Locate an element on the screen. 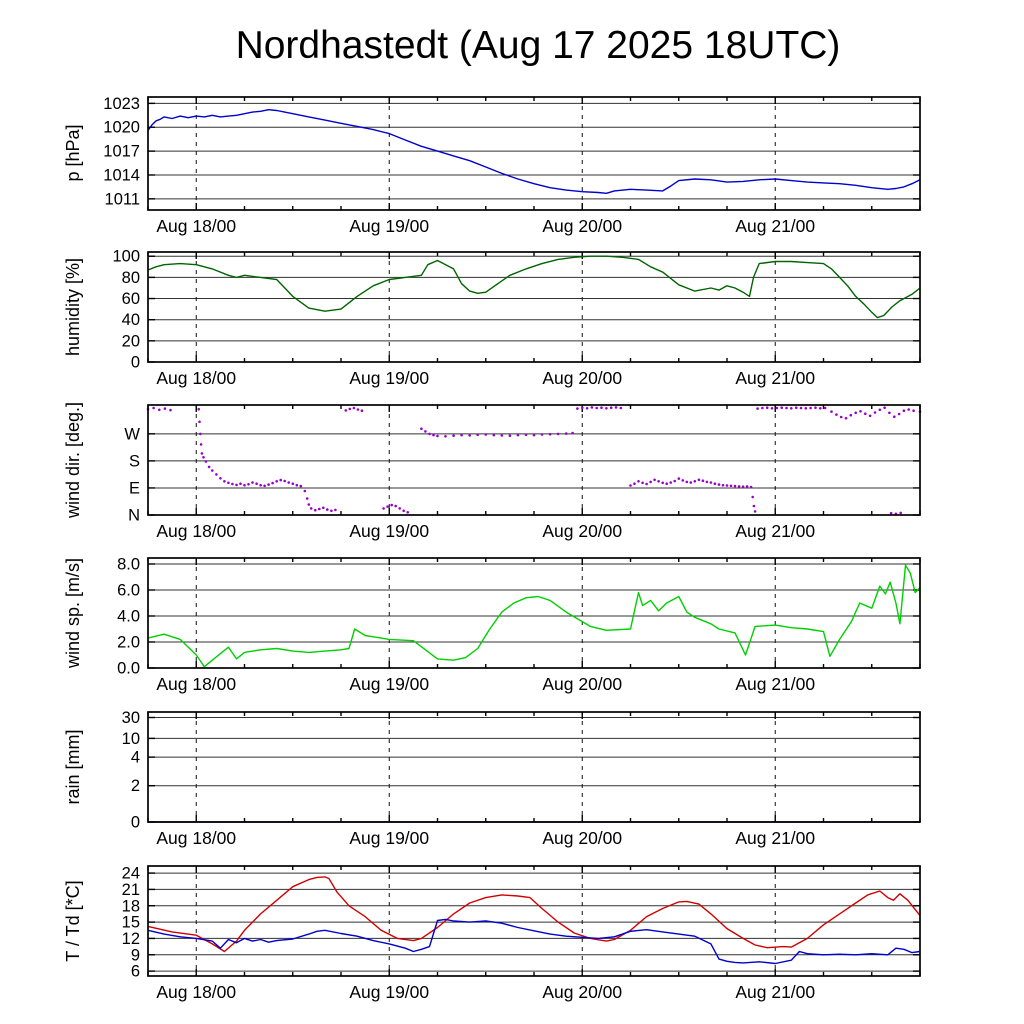  svg-text: S is located at coordinates (134, 461).